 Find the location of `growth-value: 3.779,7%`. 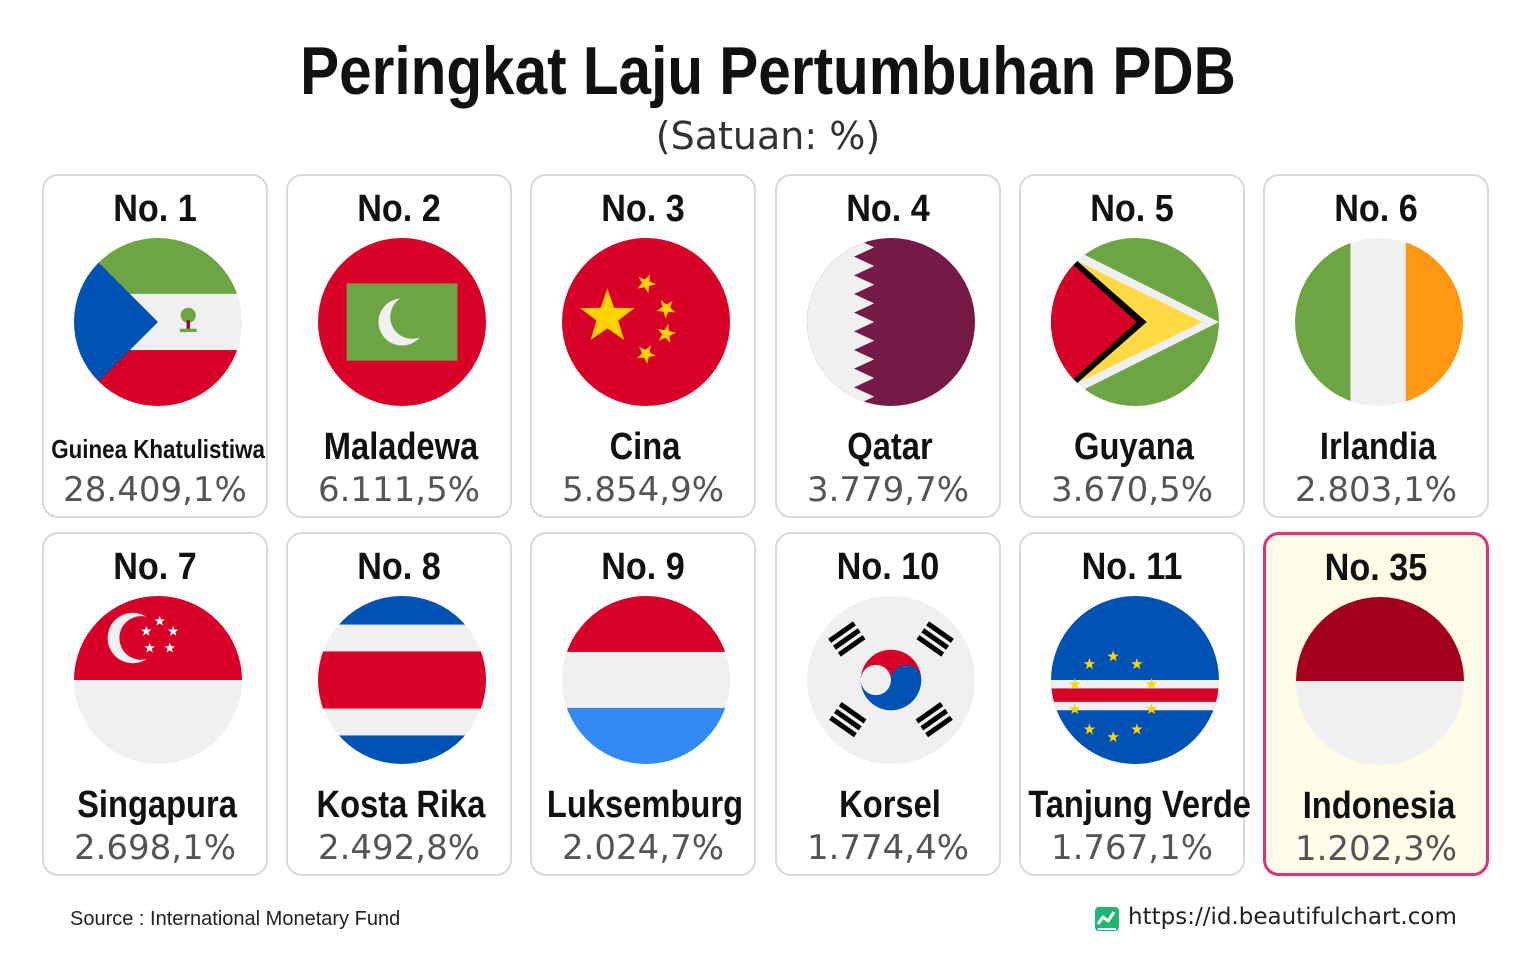

growth-value: 3.779,7% is located at coordinates (888, 490).